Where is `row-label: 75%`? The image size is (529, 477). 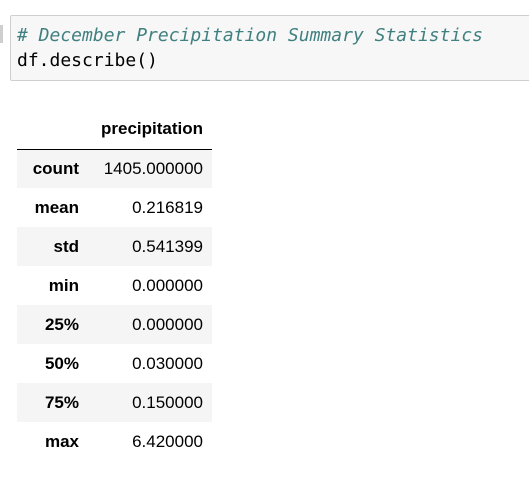
row-label: 75% is located at coordinates (61, 402).